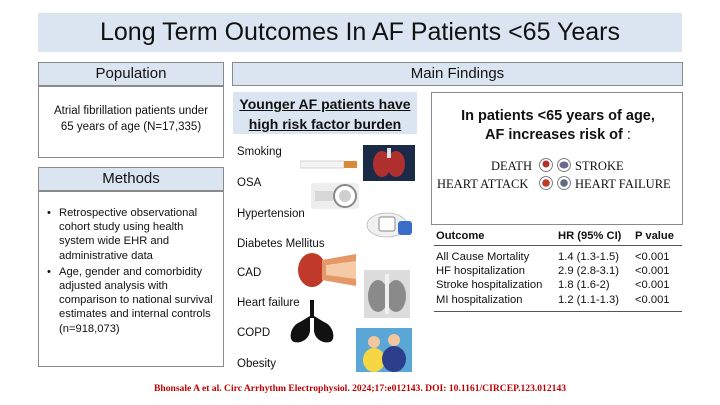 The image size is (720, 405). What do you see at coordinates (483, 184) in the screenshot?
I see `outcome-heart-attack: HEART ATTACK` at bounding box center [483, 184].